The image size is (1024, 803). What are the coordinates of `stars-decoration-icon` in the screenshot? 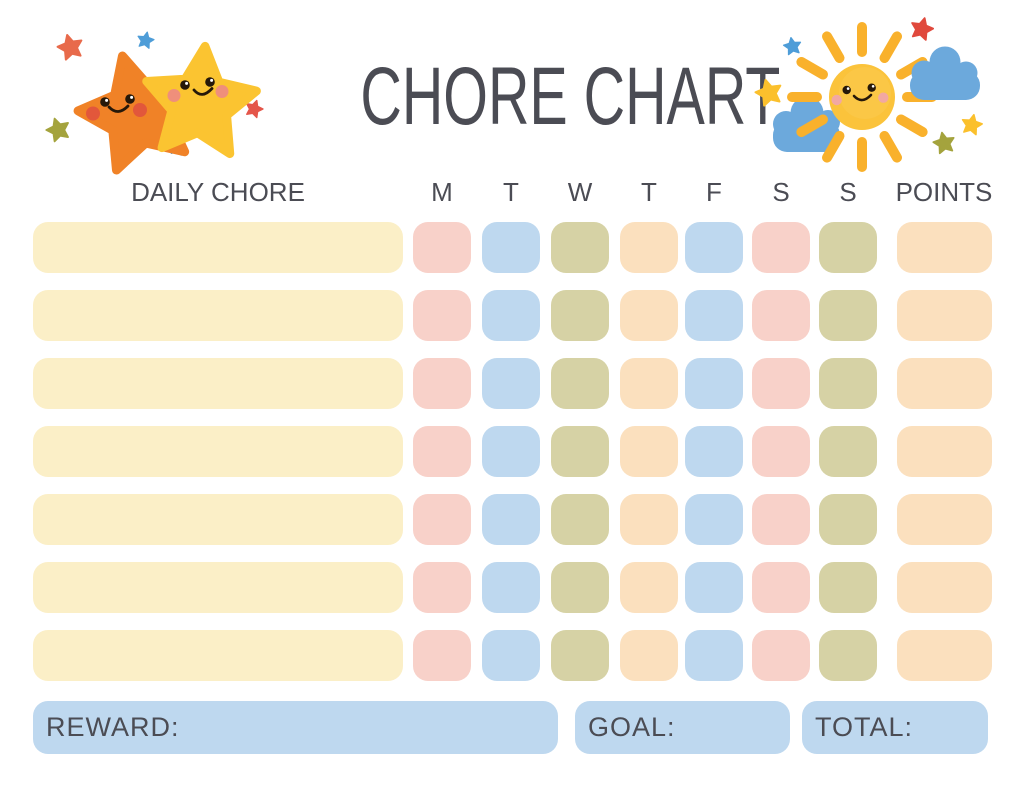 It's located at (153, 98).